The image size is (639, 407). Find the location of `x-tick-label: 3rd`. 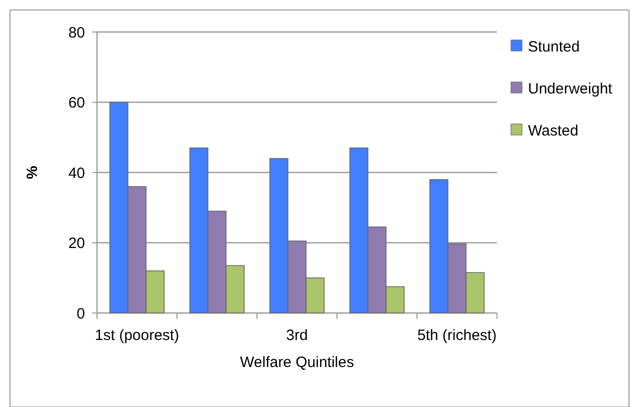

x-tick-label: 3rd is located at coordinates (297, 335).